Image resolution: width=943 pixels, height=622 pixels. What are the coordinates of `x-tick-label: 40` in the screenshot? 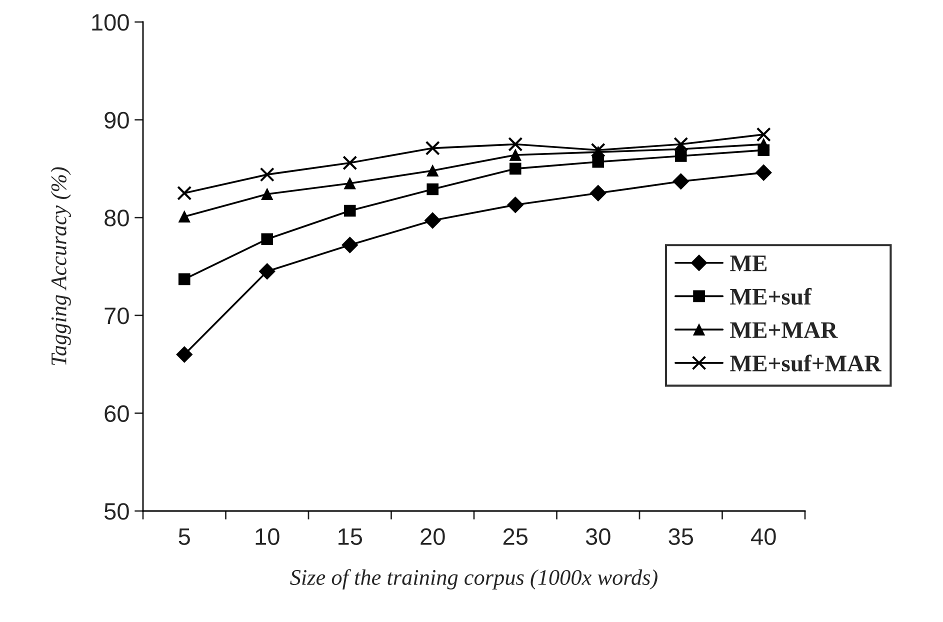 It's located at (763, 537).